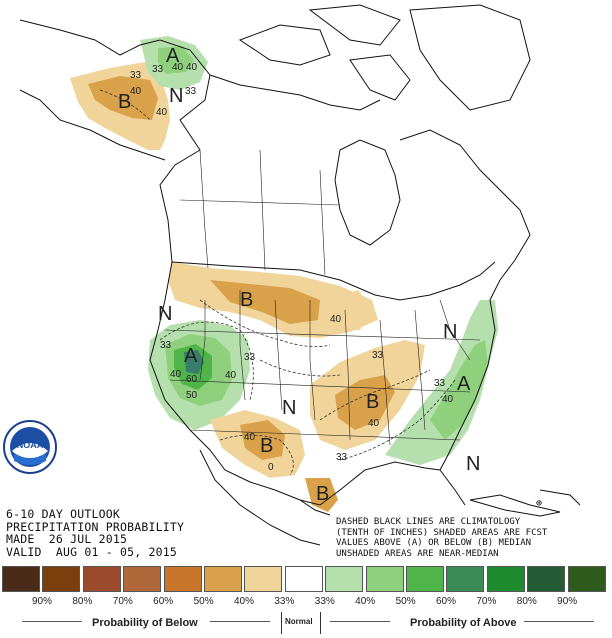  I want to click on noaa-logo-text: NOAA, so click(30, 445).